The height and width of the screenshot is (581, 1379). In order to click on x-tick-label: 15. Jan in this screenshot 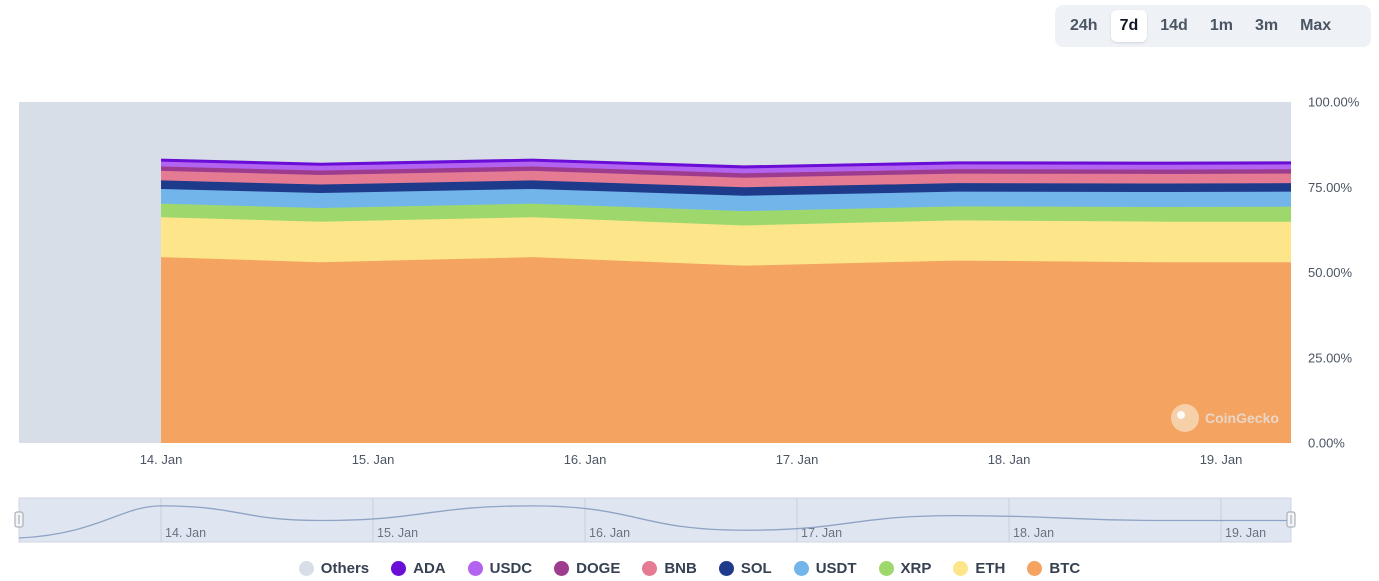, I will do `click(373, 459)`.